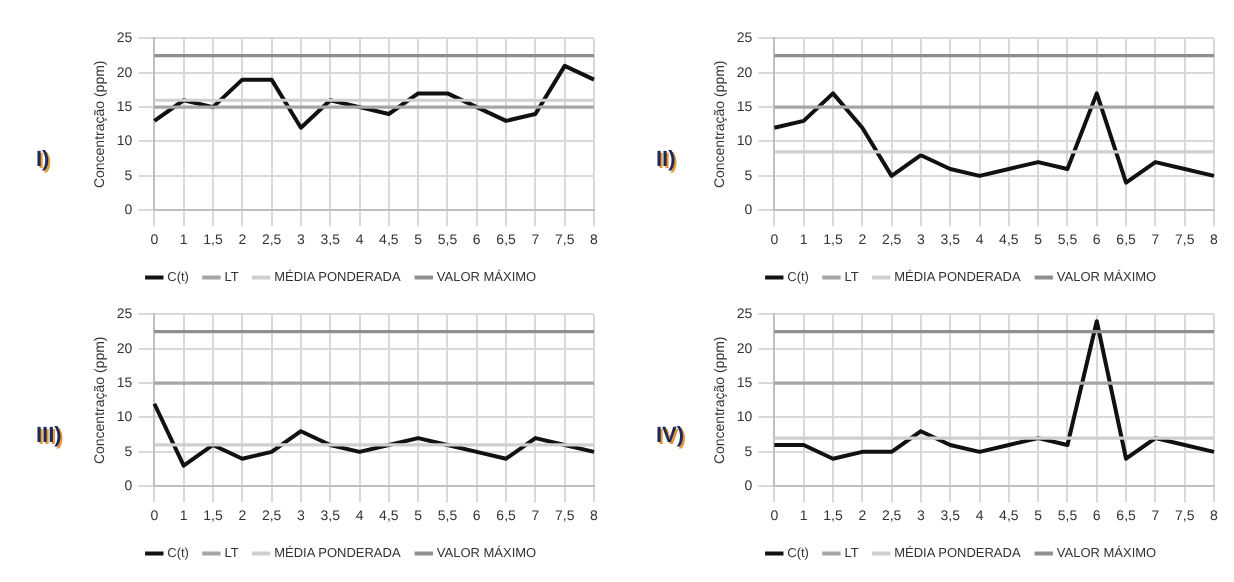  Describe the element at coordinates (666, 160) in the screenshot. I see `text: II)` at that location.